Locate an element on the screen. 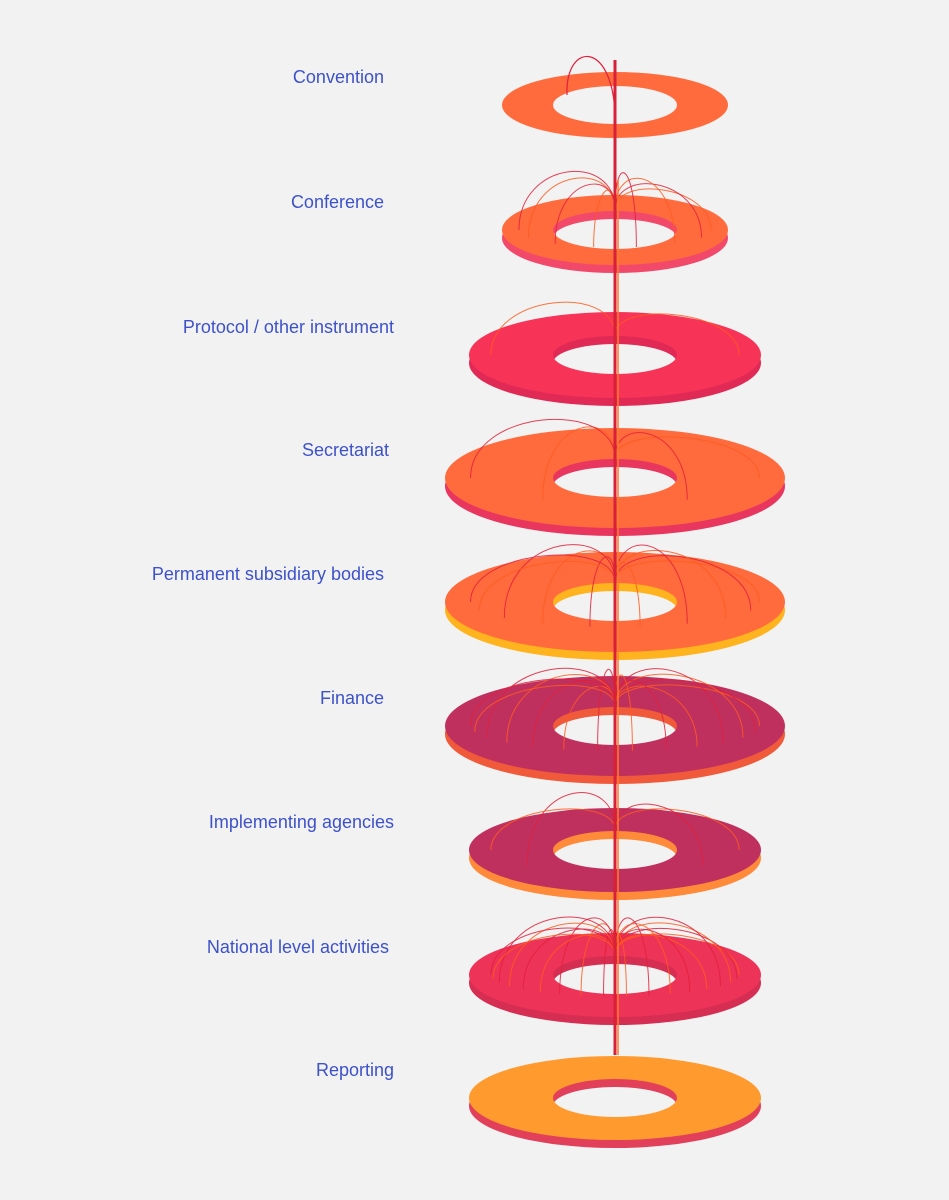 The width and height of the screenshot is (949, 1200). layer-label: Protocol / other instrument is located at coordinates (288, 327).